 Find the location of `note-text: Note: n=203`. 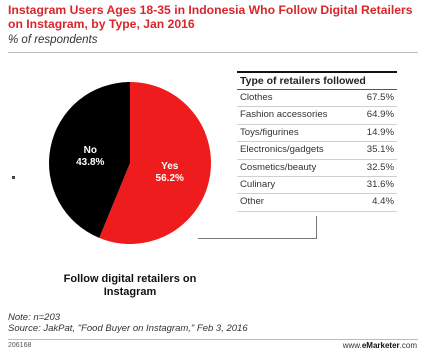

note-text: Note: n=203 is located at coordinates (34, 317).